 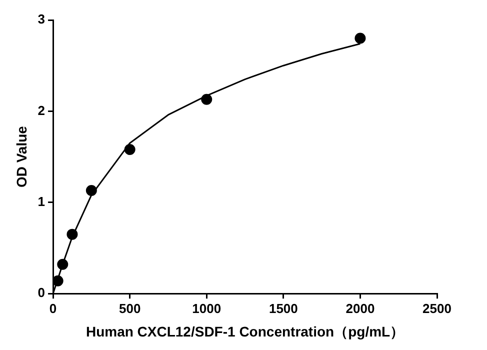 What do you see at coordinates (42, 19) in the screenshot?
I see `y-tick-label: 3` at bounding box center [42, 19].